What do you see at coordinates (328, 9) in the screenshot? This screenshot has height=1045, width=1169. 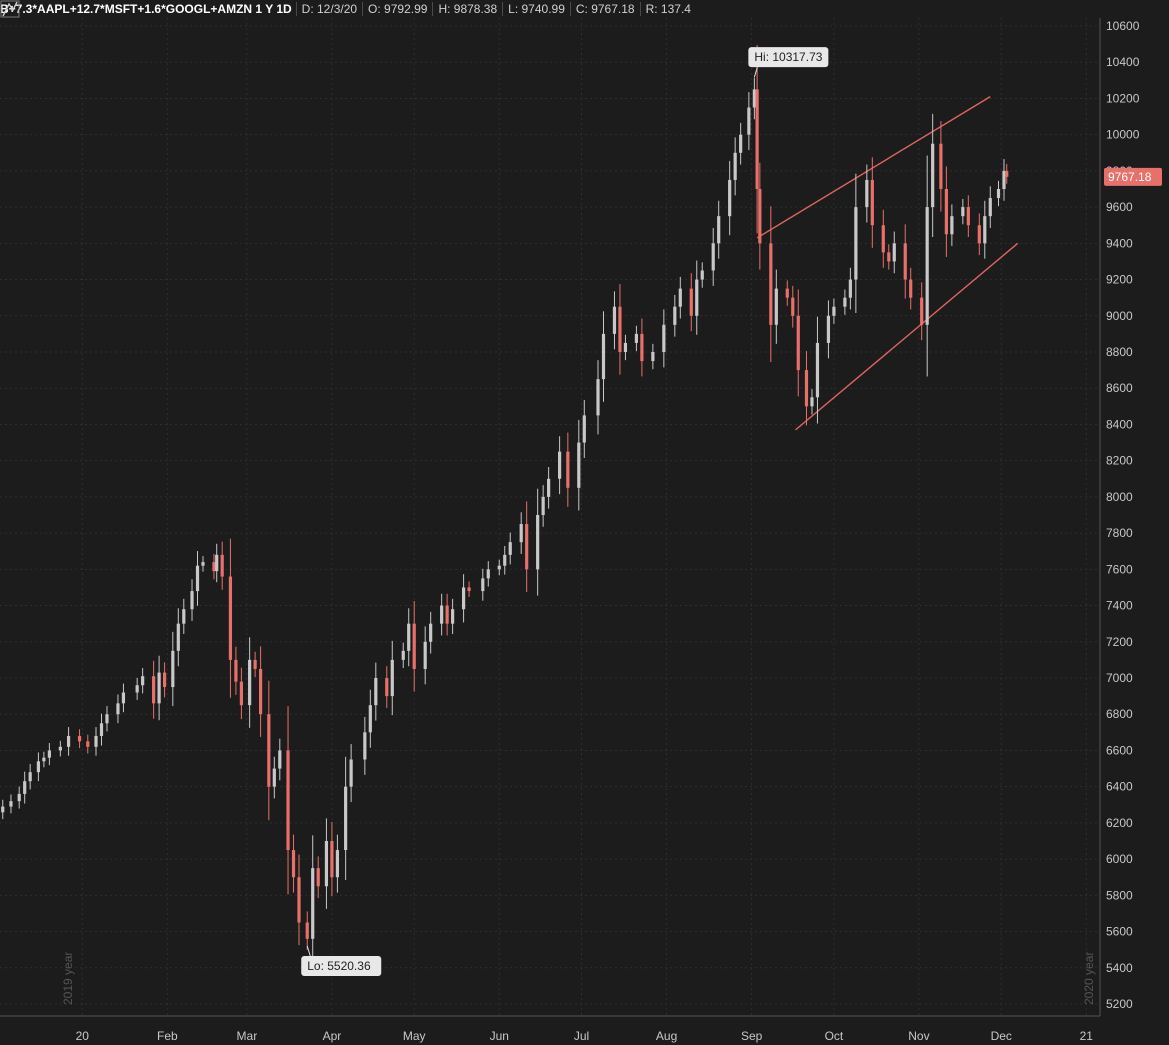 I see `date-readout: D: 12/3/20` at bounding box center [328, 9].